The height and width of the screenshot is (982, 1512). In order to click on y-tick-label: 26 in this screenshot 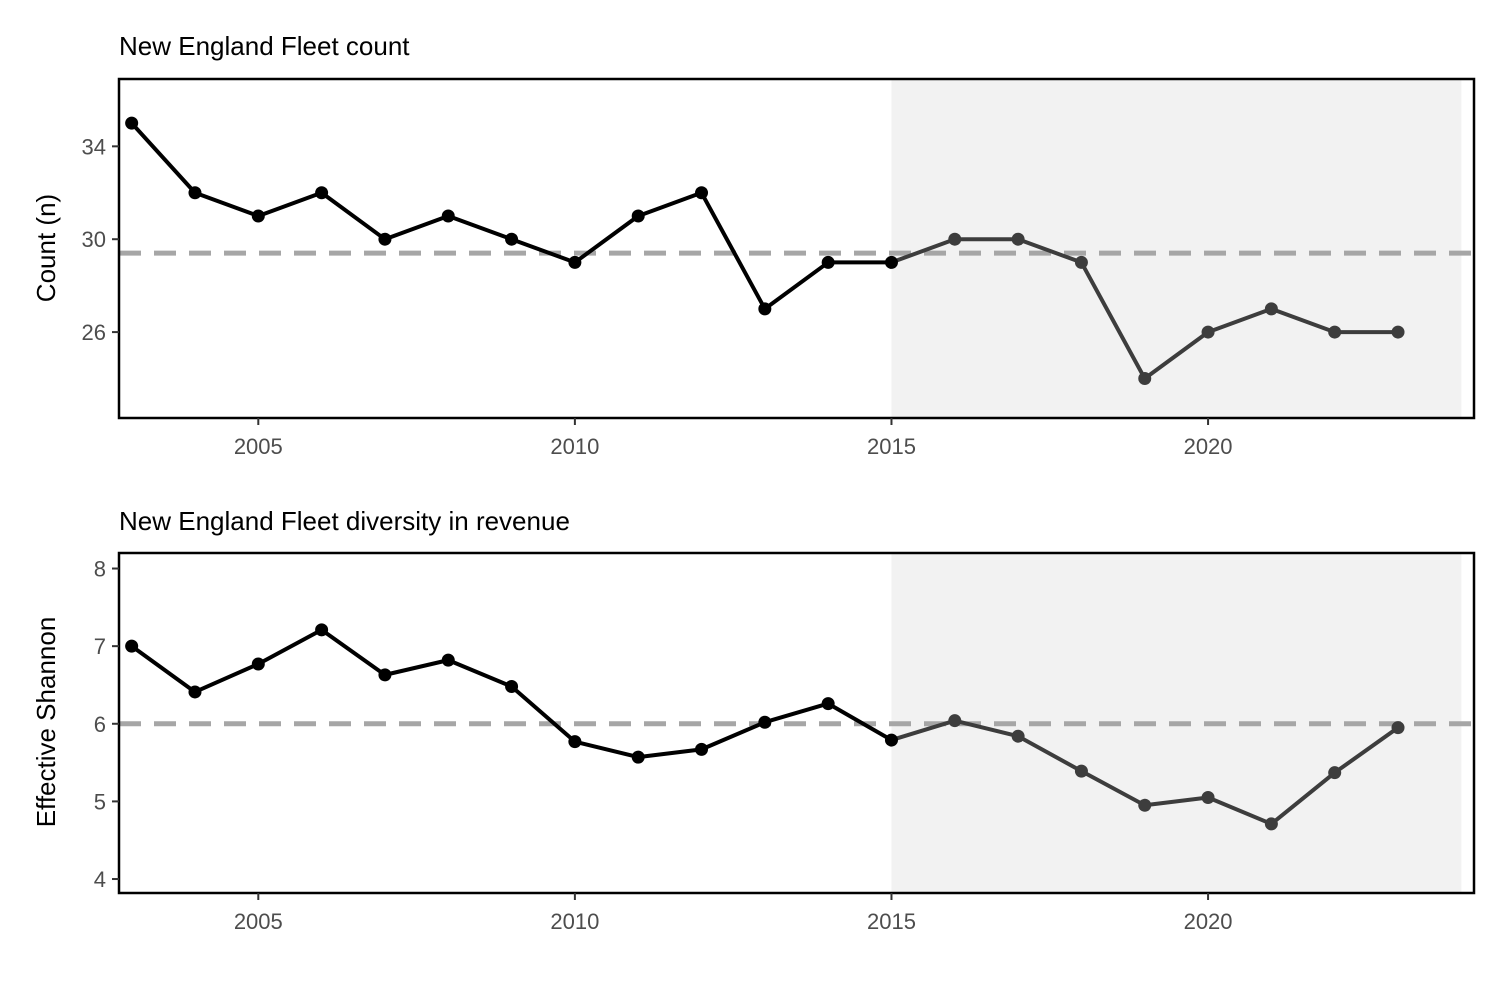, I will do `click(94, 332)`.